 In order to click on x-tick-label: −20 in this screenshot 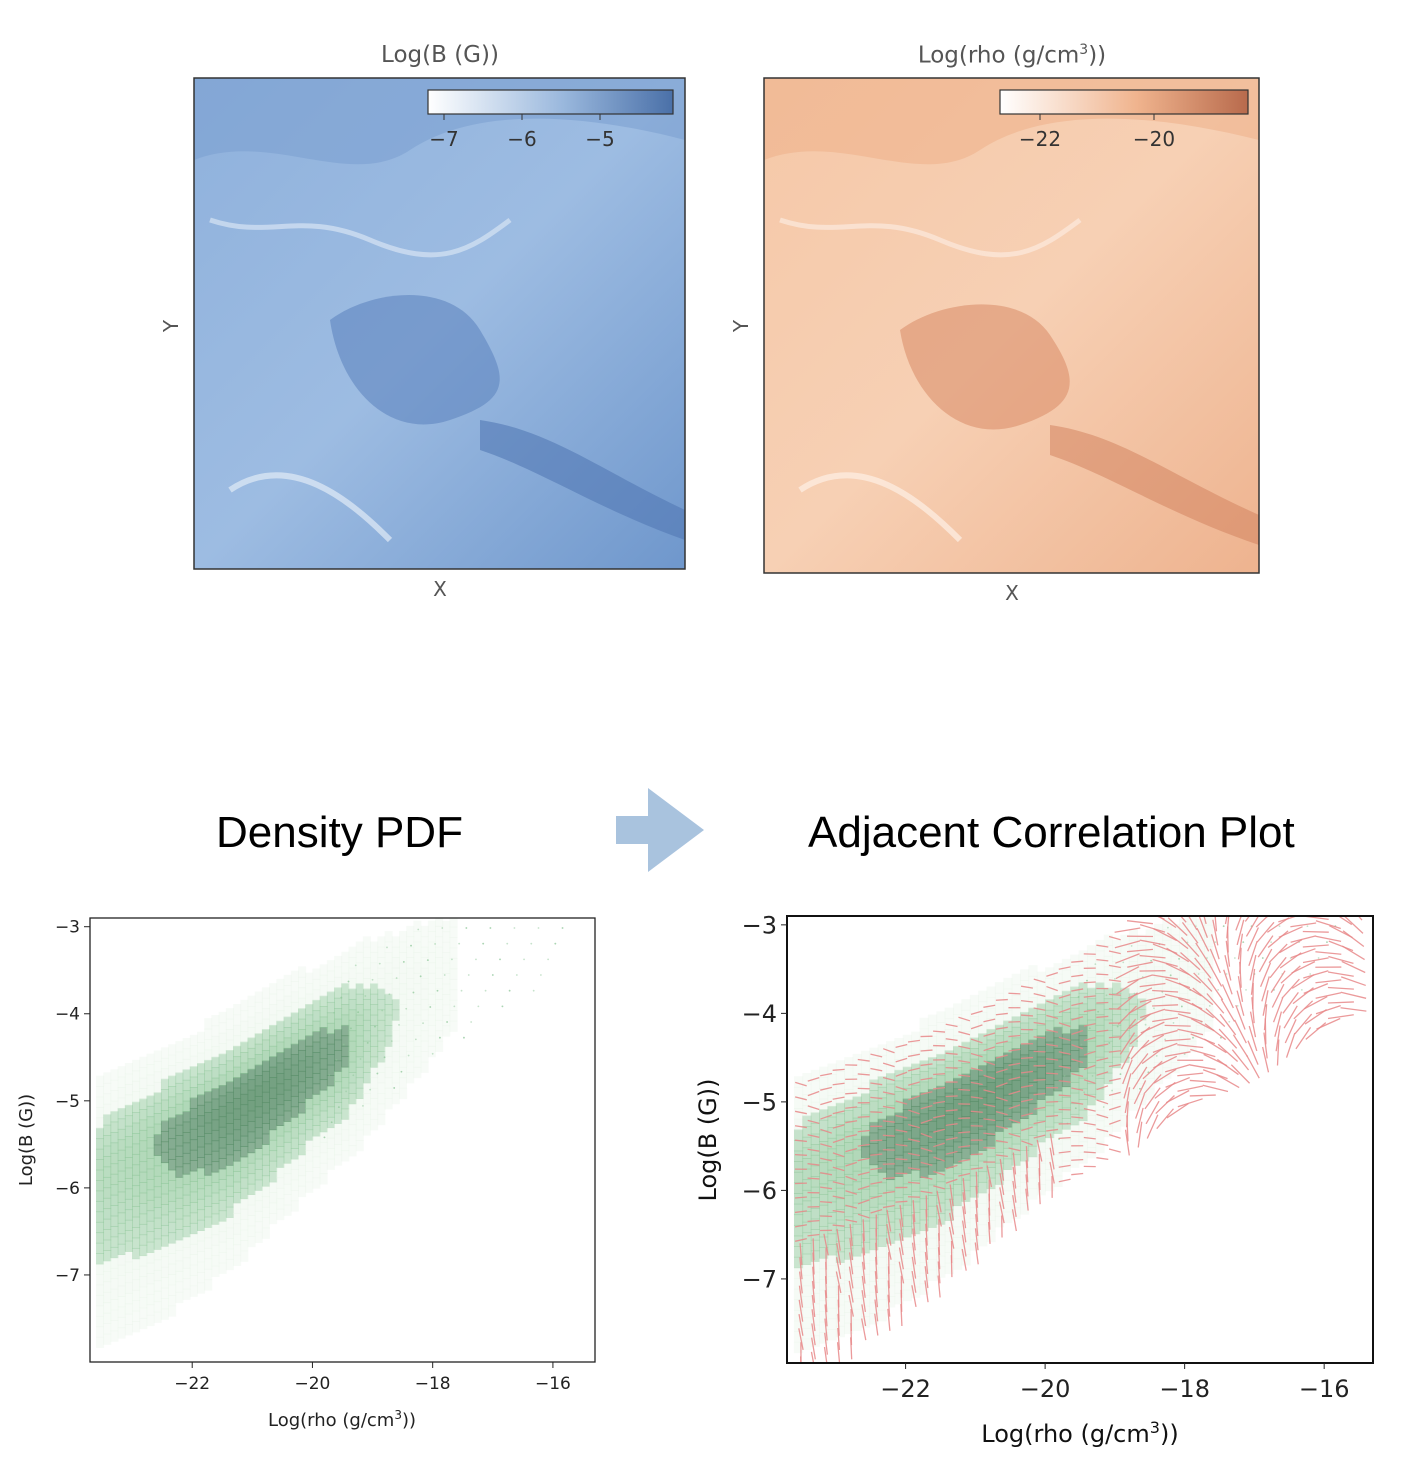, I will do `click(312, 1384)`.